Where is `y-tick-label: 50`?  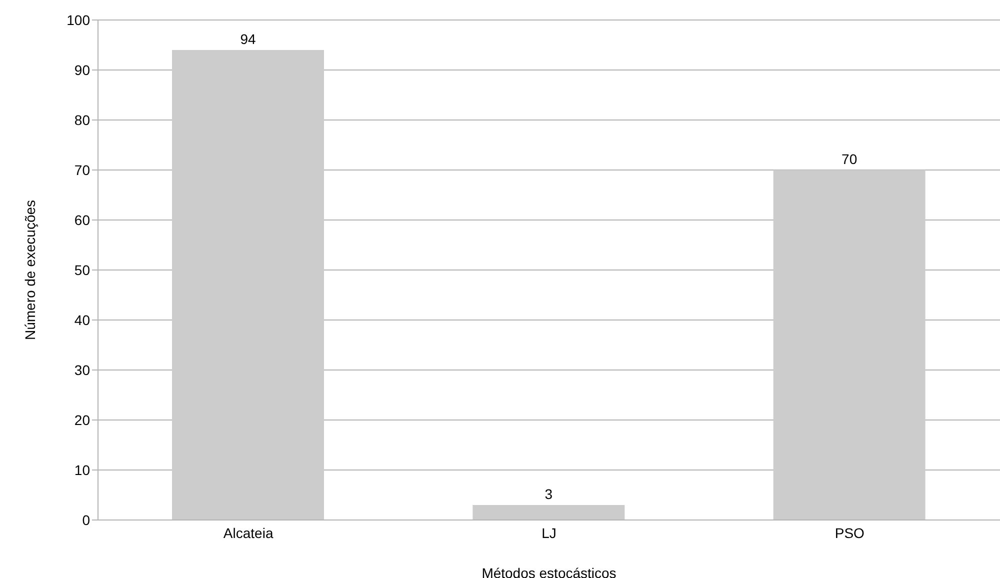 y-tick-label: 50 is located at coordinates (82, 270).